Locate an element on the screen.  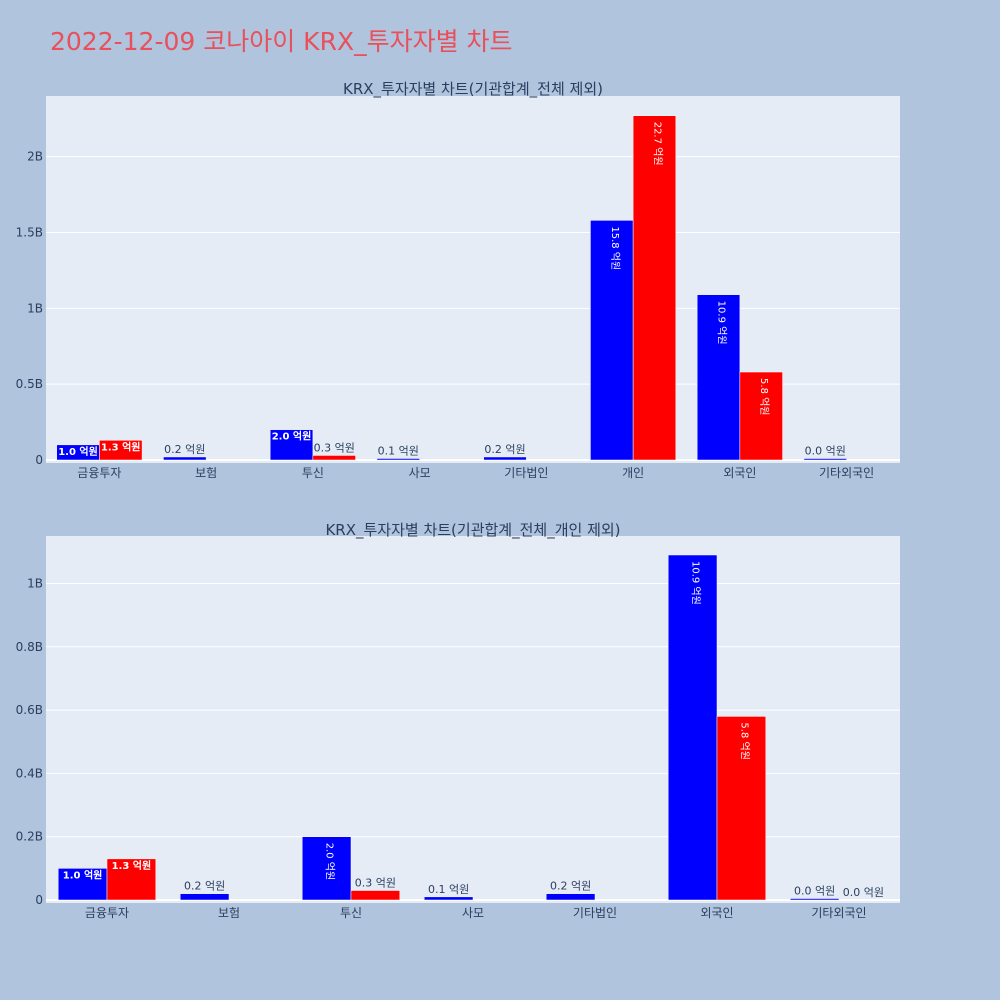
chart-title-2: KRX_투자자별 차트(기관합계_전체_개인 제외) is located at coordinates (472, 530).